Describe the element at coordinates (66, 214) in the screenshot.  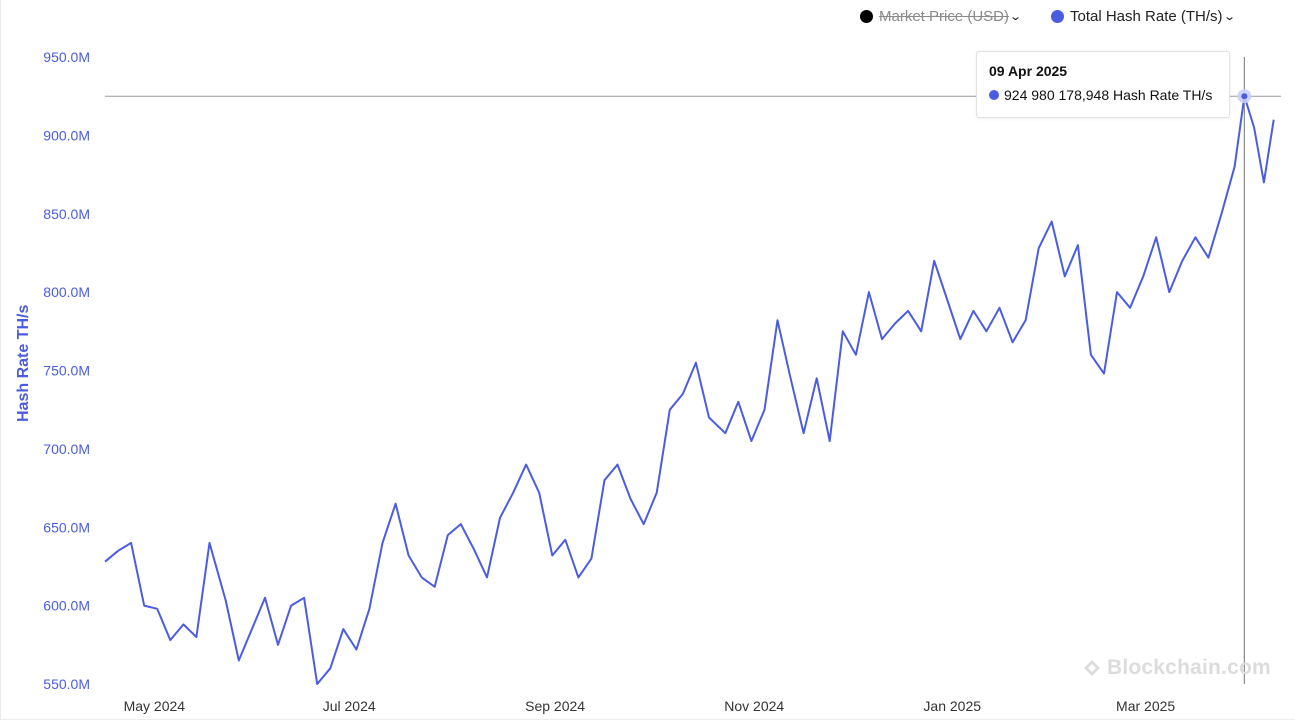
I see `y-tick-label: 850.0M` at that location.